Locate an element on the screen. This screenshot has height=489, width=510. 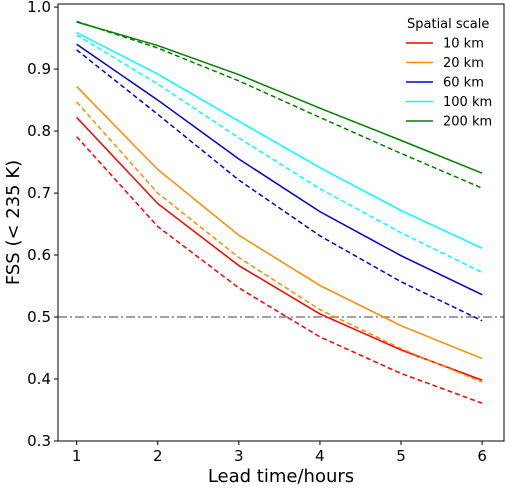
y-tick-label: 0.5 is located at coordinates (39, 317).